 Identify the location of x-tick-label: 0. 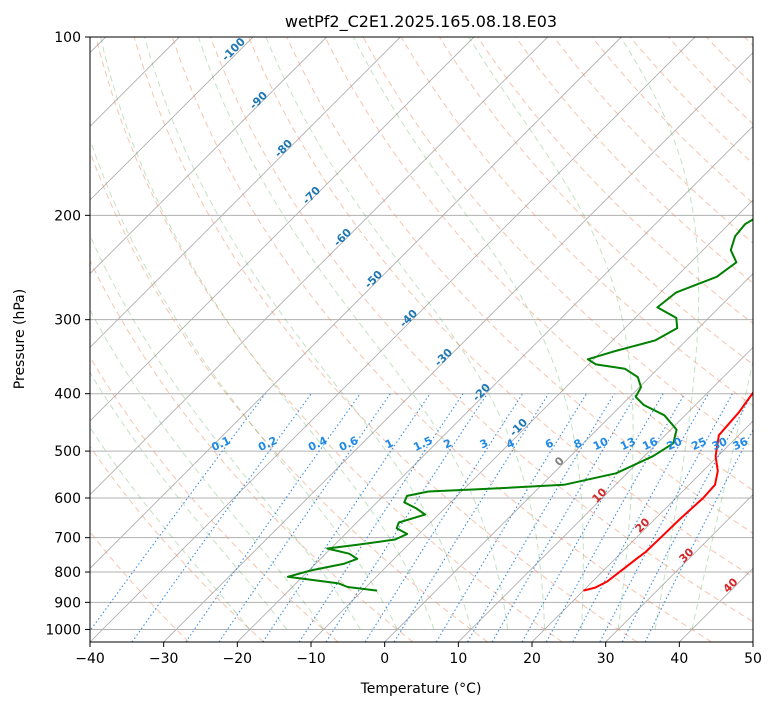
(384, 659).